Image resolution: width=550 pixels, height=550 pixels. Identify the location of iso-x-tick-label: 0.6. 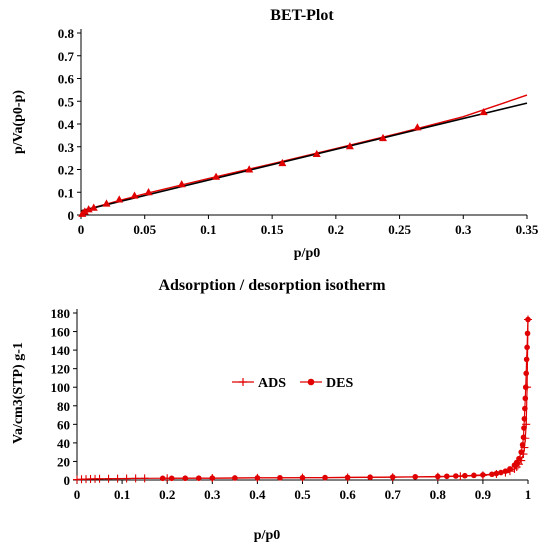
(347, 494).